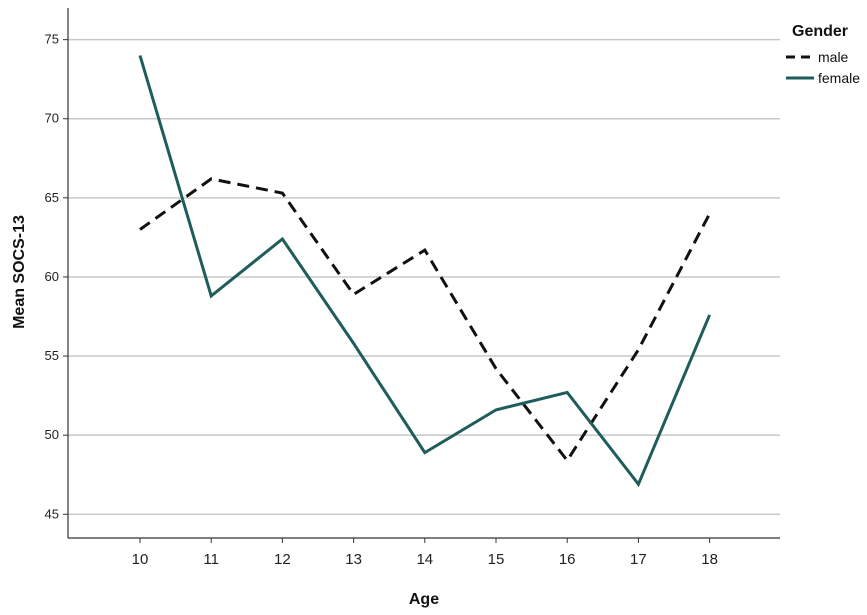 The width and height of the screenshot is (867, 615). I want to click on y-tick-label: 60, so click(52, 276).